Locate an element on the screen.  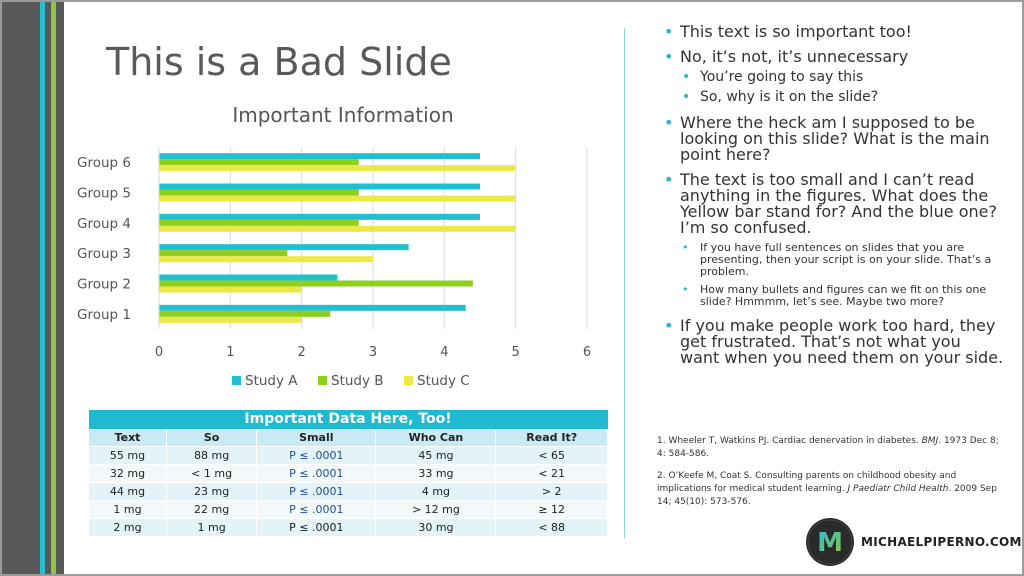
table-header: Text is located at coordinates (127, 437).